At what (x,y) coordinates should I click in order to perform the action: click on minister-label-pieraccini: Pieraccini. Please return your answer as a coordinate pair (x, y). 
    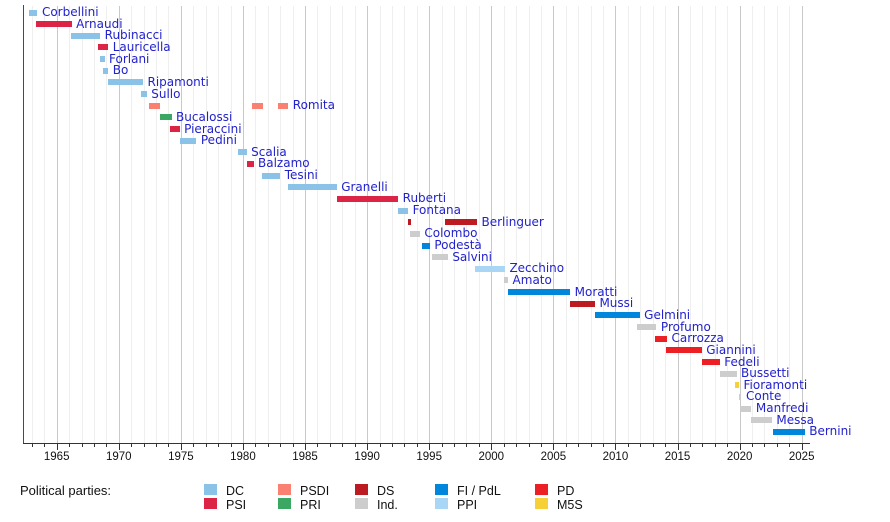
    Looking at the image, I should click on (213, 128).